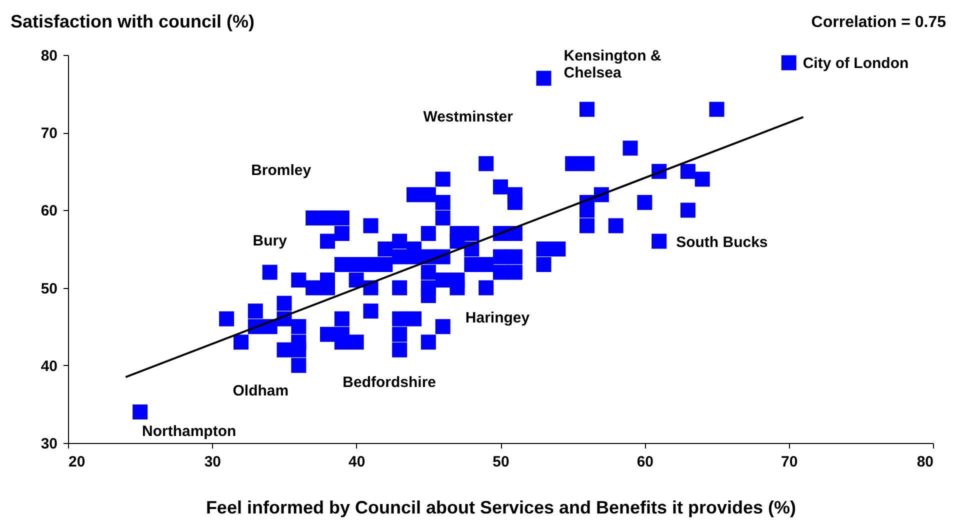 Image resolution: width=980 pixels, height=522 pixels. I want to click on x-tick-label: 50, so click(501, 462).